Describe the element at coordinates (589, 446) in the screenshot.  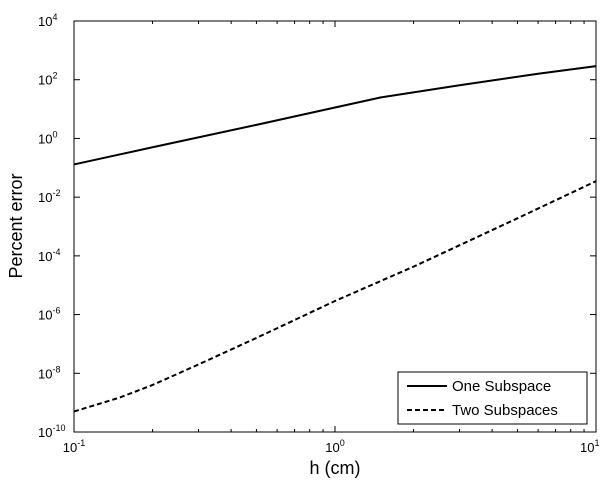
I see `x-tick-label: 10¹` at that location.